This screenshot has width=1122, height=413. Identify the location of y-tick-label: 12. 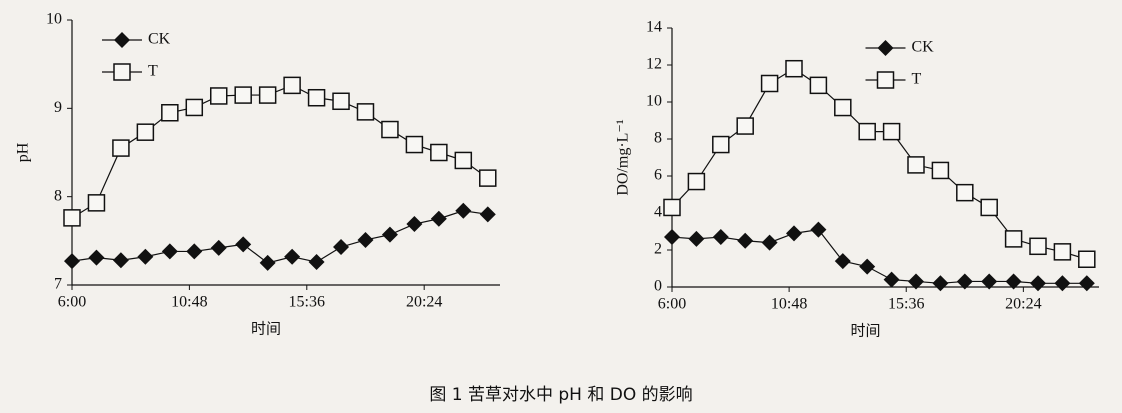
(654, 64).